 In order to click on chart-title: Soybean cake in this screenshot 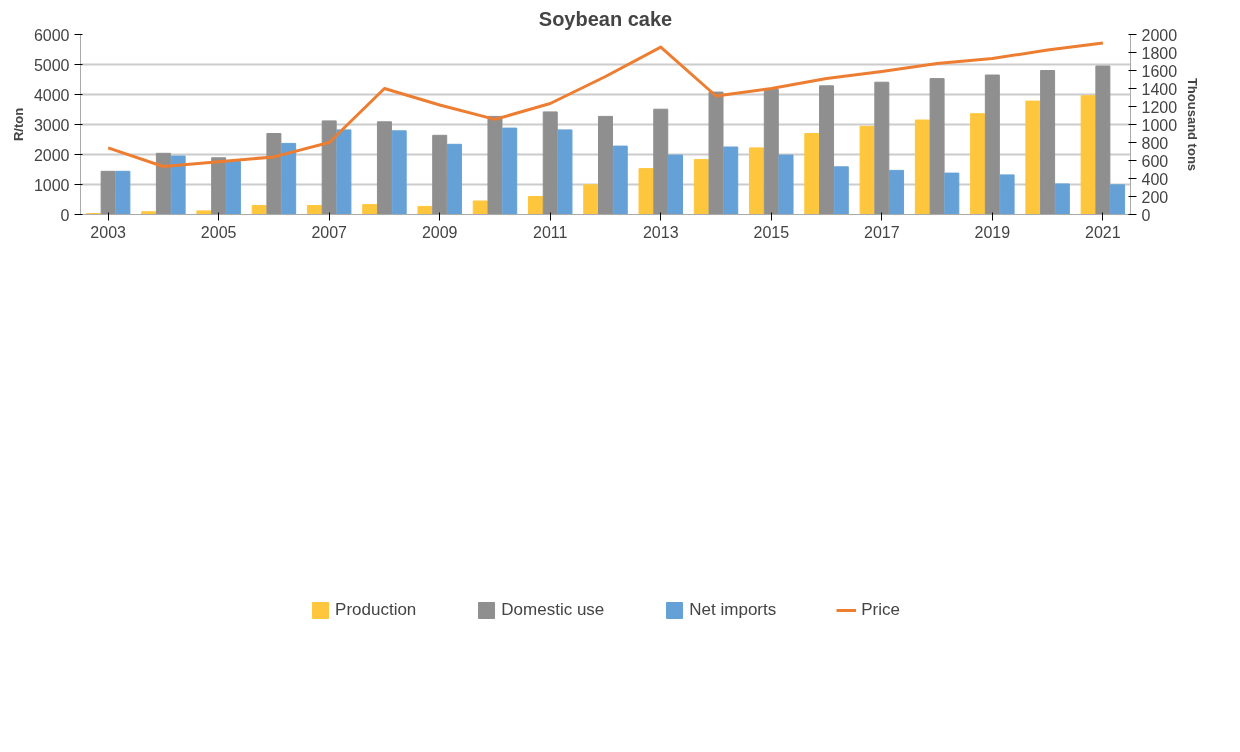, I will do `click(605, 18)`.